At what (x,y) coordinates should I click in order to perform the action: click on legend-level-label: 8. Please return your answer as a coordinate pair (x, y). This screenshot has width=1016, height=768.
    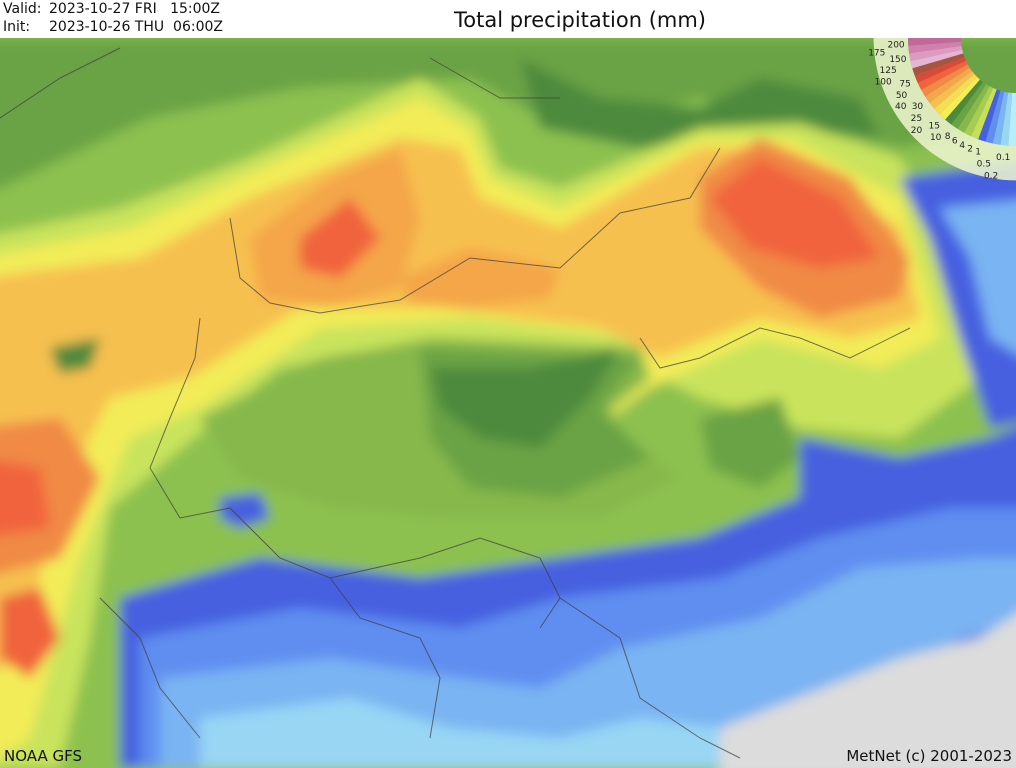
    Looking at the image, I should click on (948, 137).